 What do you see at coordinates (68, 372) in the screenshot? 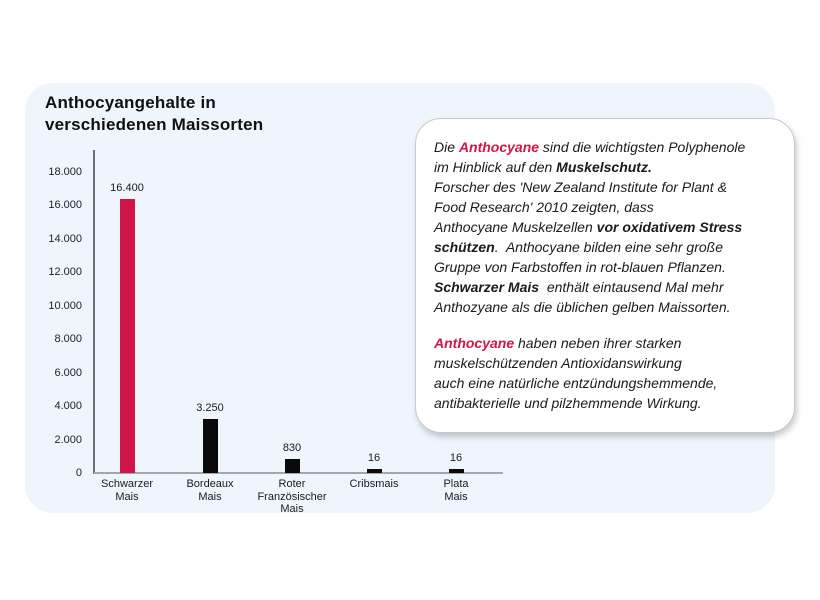
I see `y-axis-tick-label: 6.000` at bounding box center [68, 372].